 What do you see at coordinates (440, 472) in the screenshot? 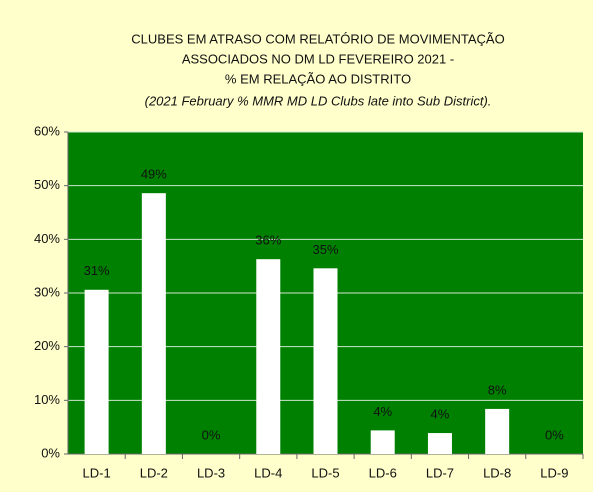
I see `x-tick-label: LD-7` at bounding box center [440, 472].